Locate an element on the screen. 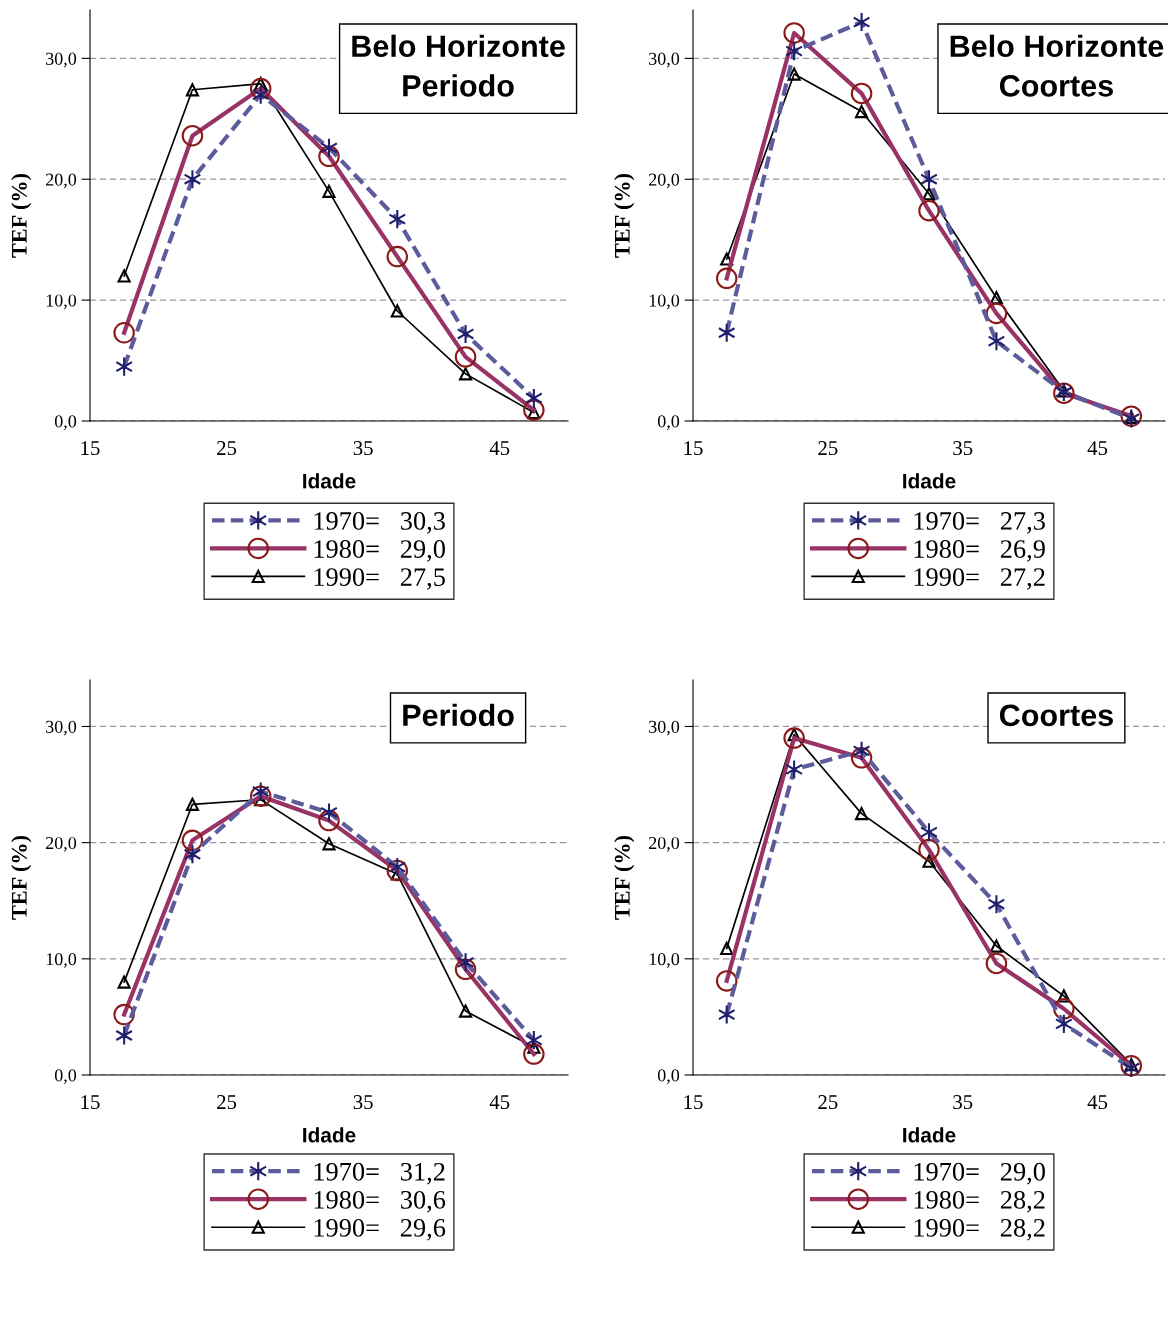  legend-label: 1970= 31,2 is located at coordinates (379, 1173).